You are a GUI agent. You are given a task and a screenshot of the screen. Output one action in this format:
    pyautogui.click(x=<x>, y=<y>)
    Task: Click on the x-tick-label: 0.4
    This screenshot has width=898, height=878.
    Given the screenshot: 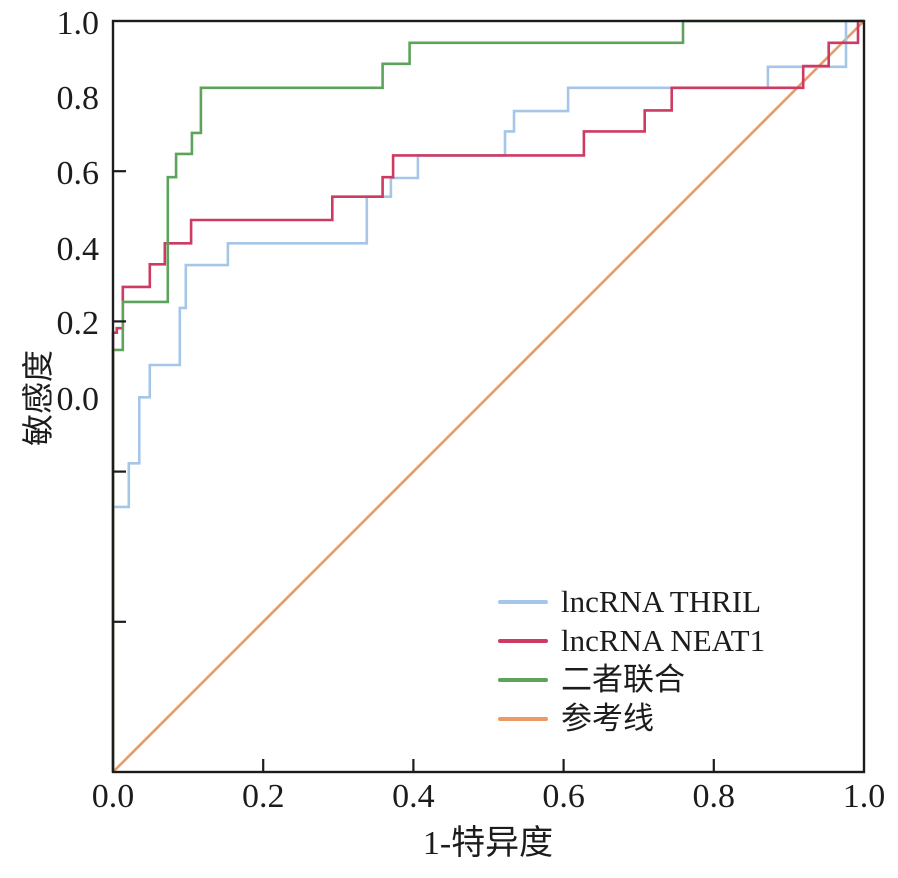 What is the action you would take?
    pyautogui.click(x=413, y=796)
    